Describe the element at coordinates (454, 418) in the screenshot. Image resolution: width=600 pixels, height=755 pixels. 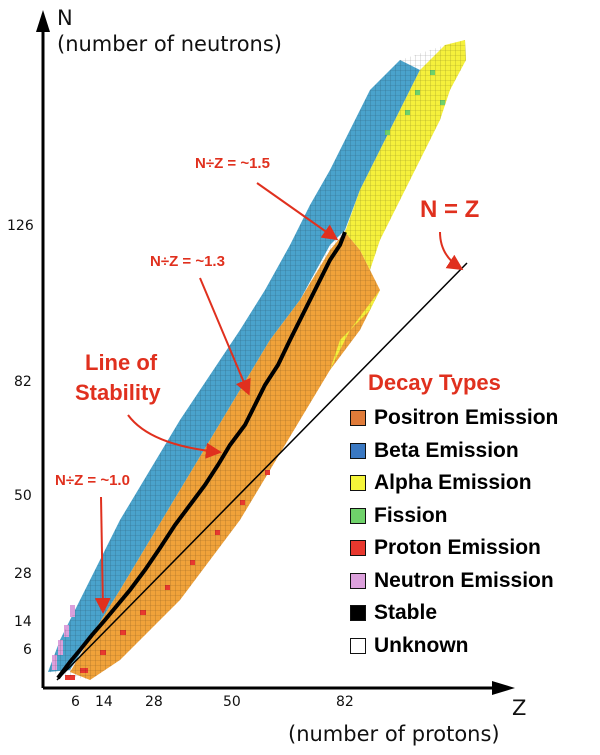
I see `legend-item-positron: Positron Emission` at that location.